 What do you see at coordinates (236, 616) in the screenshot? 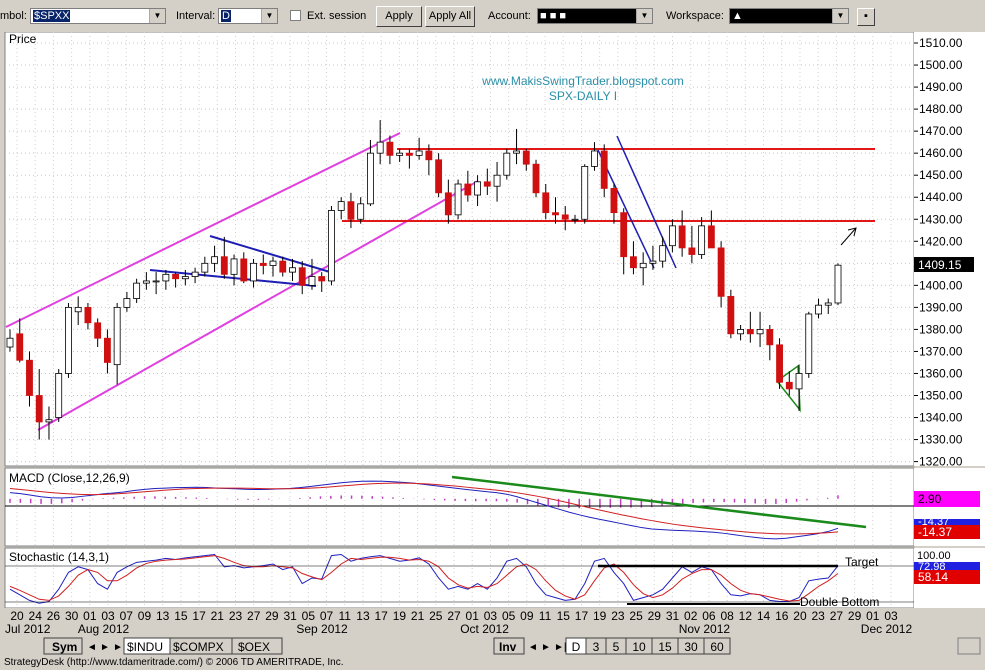
I see `x-tick-label: 23` at bounding box center [236, 616].